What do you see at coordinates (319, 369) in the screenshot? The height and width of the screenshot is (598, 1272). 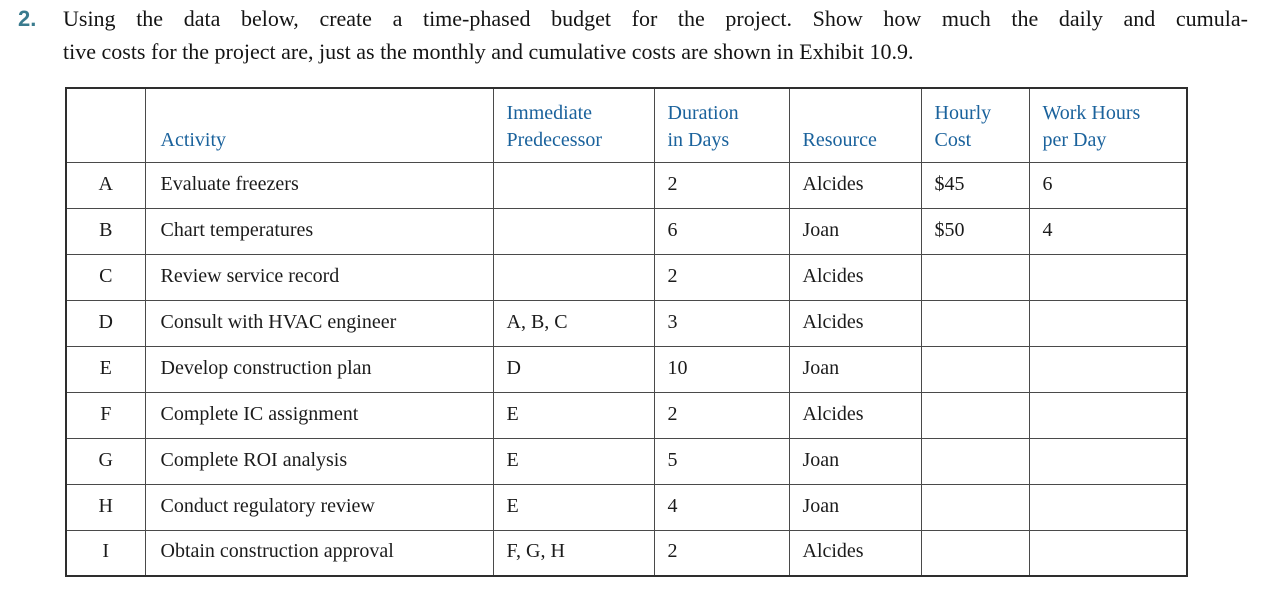 I see `cell-activity-name: Develop construction plan` at bounding box center [319, 369].